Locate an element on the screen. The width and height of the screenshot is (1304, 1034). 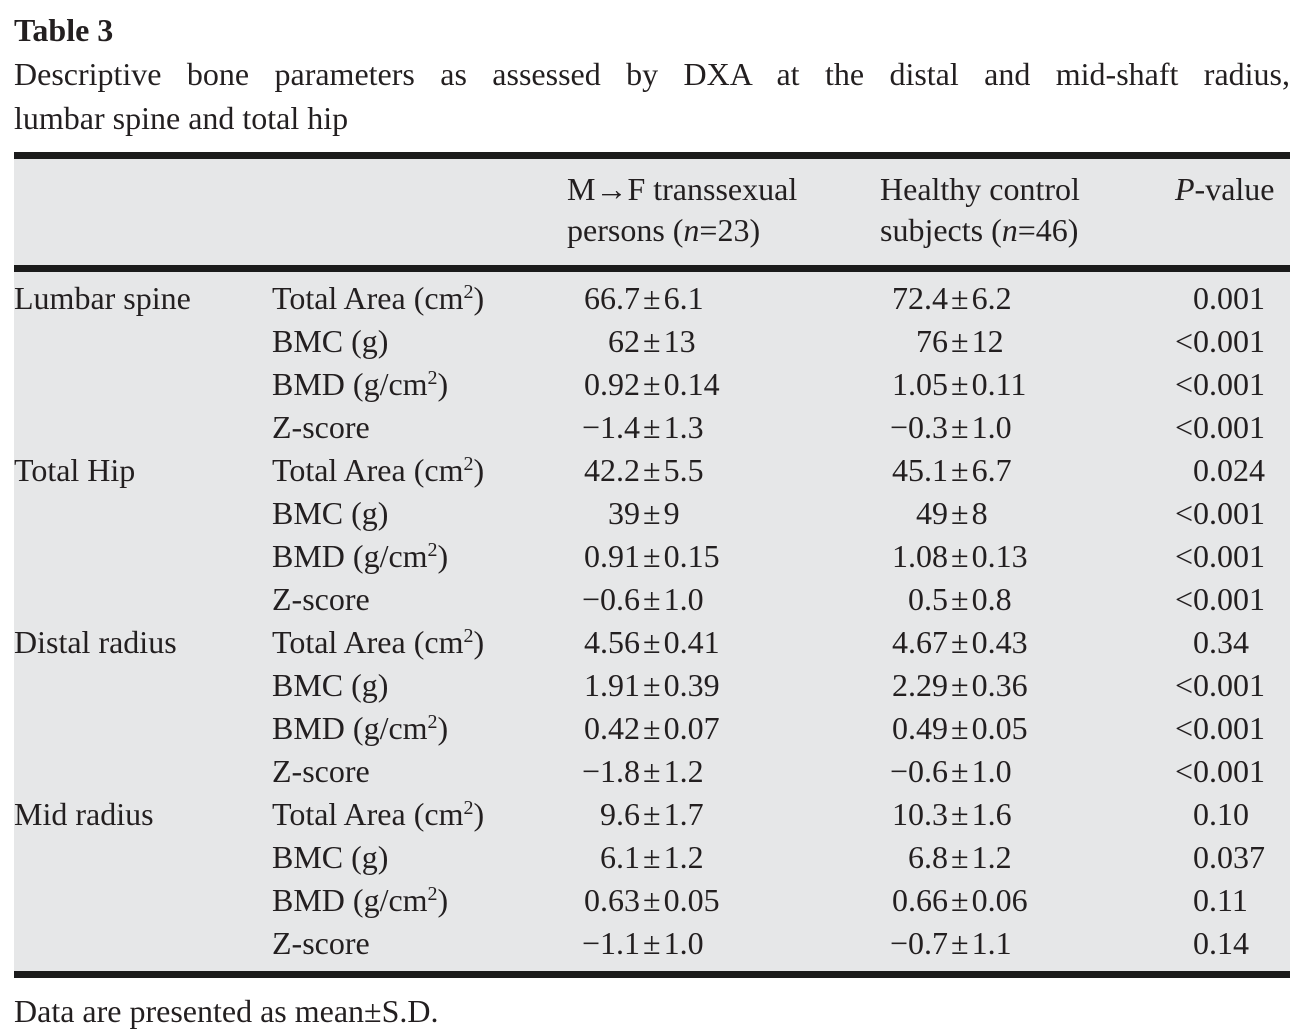
value-sd: 9 is located at coordinates (671, 513).